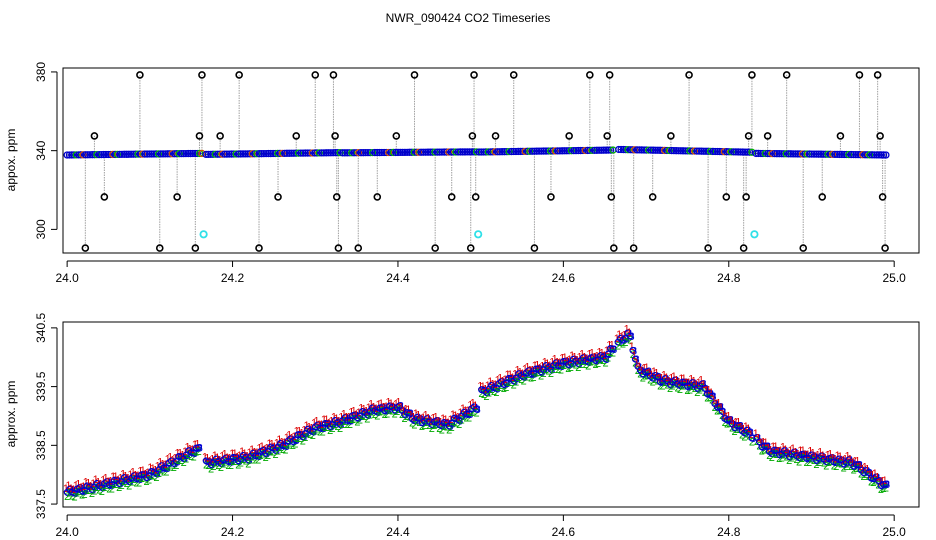 Image resolution: width=936 pixels, height=540 pixels. What do you see at coordinates (41, 504) in the screenshot?
I see `bottom-y-tick-label: 337.5` at bounding box center [41, 504].